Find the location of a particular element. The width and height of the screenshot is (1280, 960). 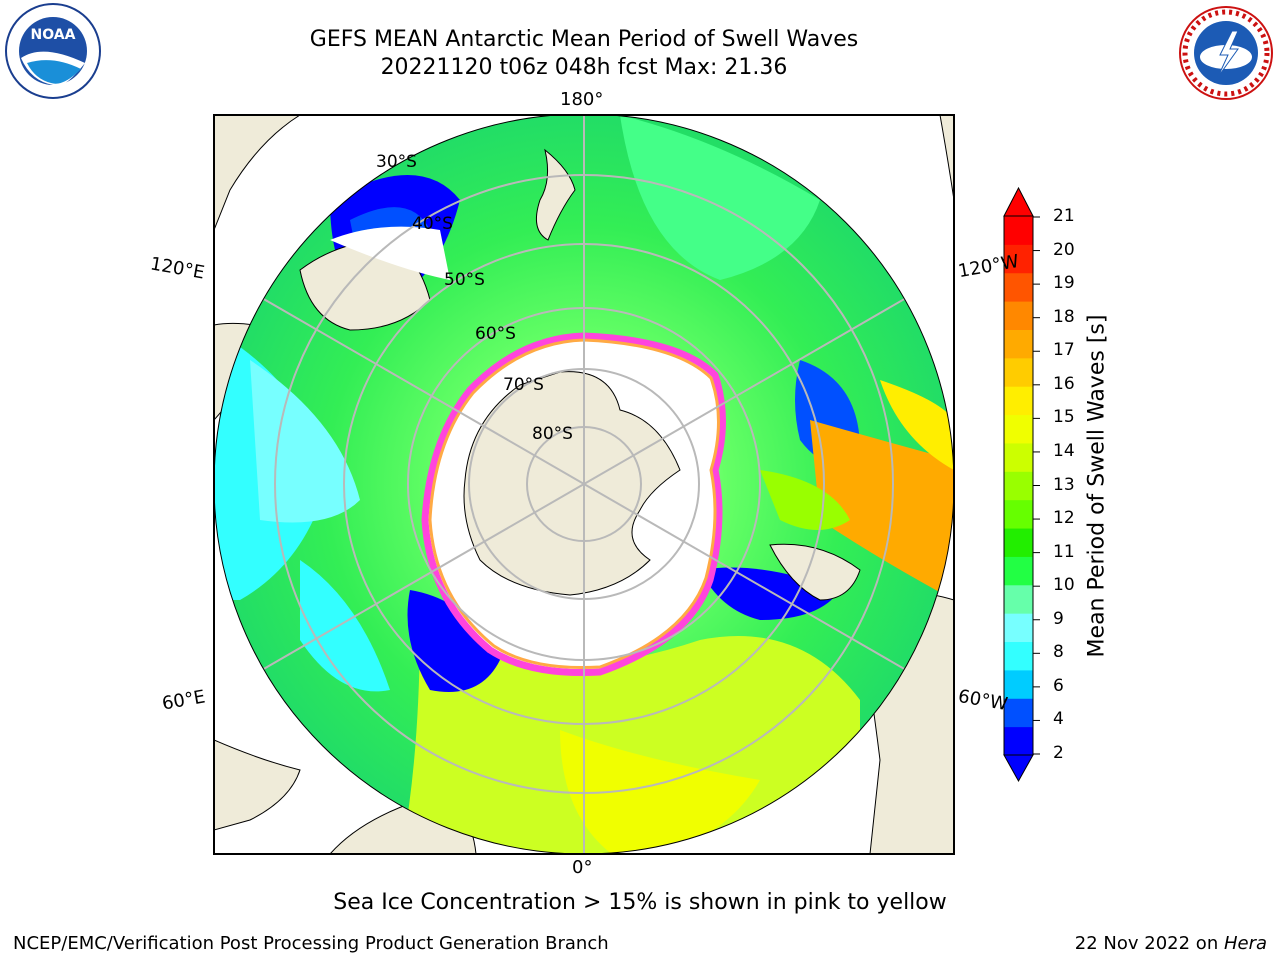

colorbar is located at coordinates (1021, 484).